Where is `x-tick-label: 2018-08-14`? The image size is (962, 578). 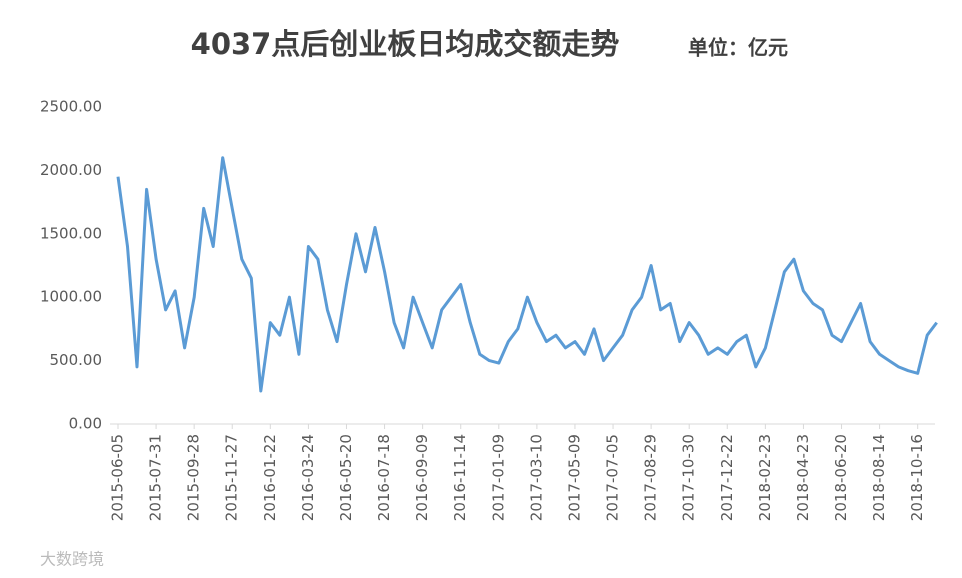 x-tick-label: 2018-08-14 is located at coordinates (879, 477).